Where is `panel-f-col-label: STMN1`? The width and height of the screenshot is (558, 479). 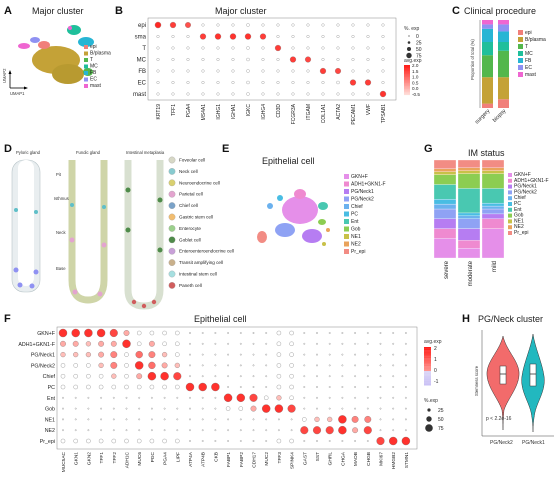 panel-f-col-label: STMN1 is located at coordinates (407, 460).